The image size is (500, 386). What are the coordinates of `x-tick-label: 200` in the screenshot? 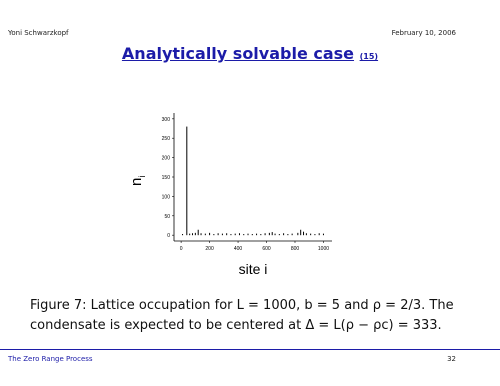 It's located at (209, 249).